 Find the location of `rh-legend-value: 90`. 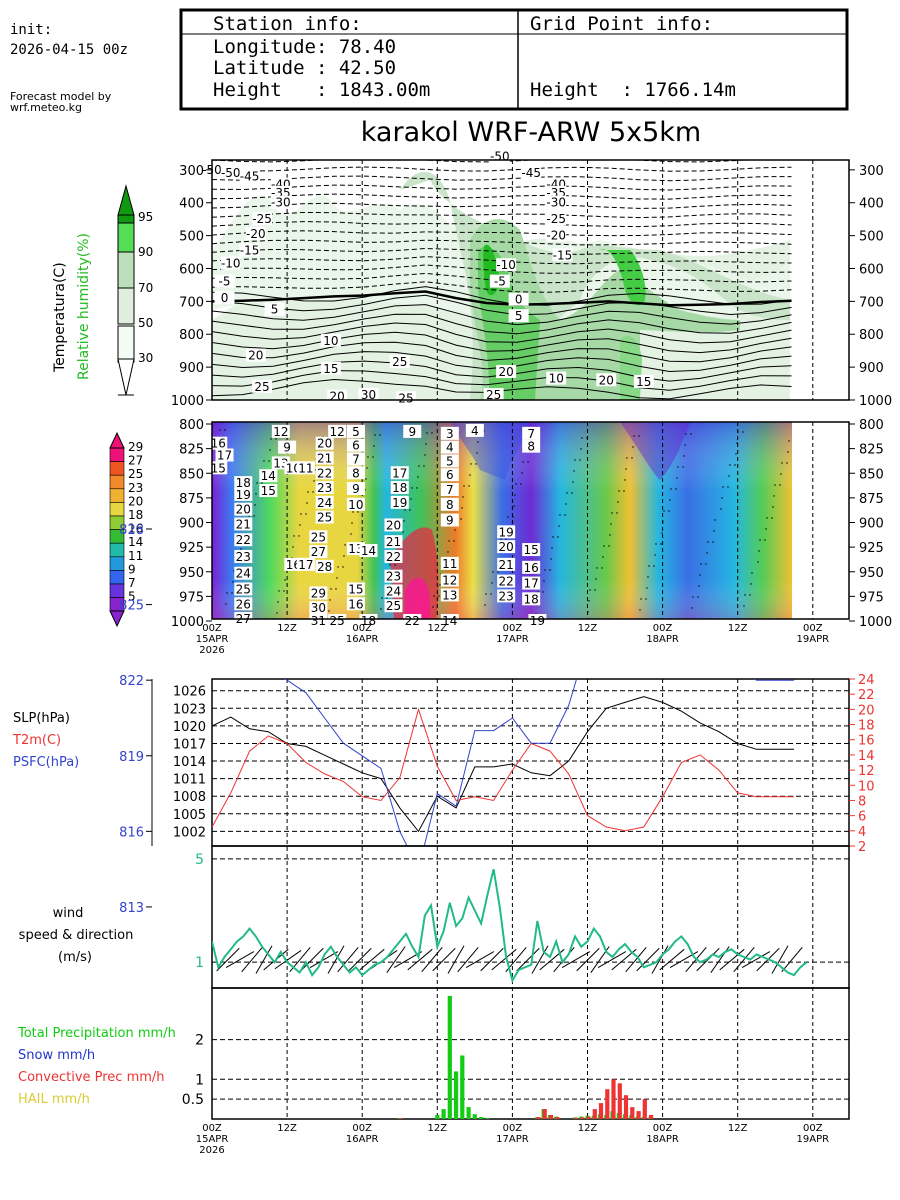

rh-legend-value: 90 is located at coordinates (145, 252).